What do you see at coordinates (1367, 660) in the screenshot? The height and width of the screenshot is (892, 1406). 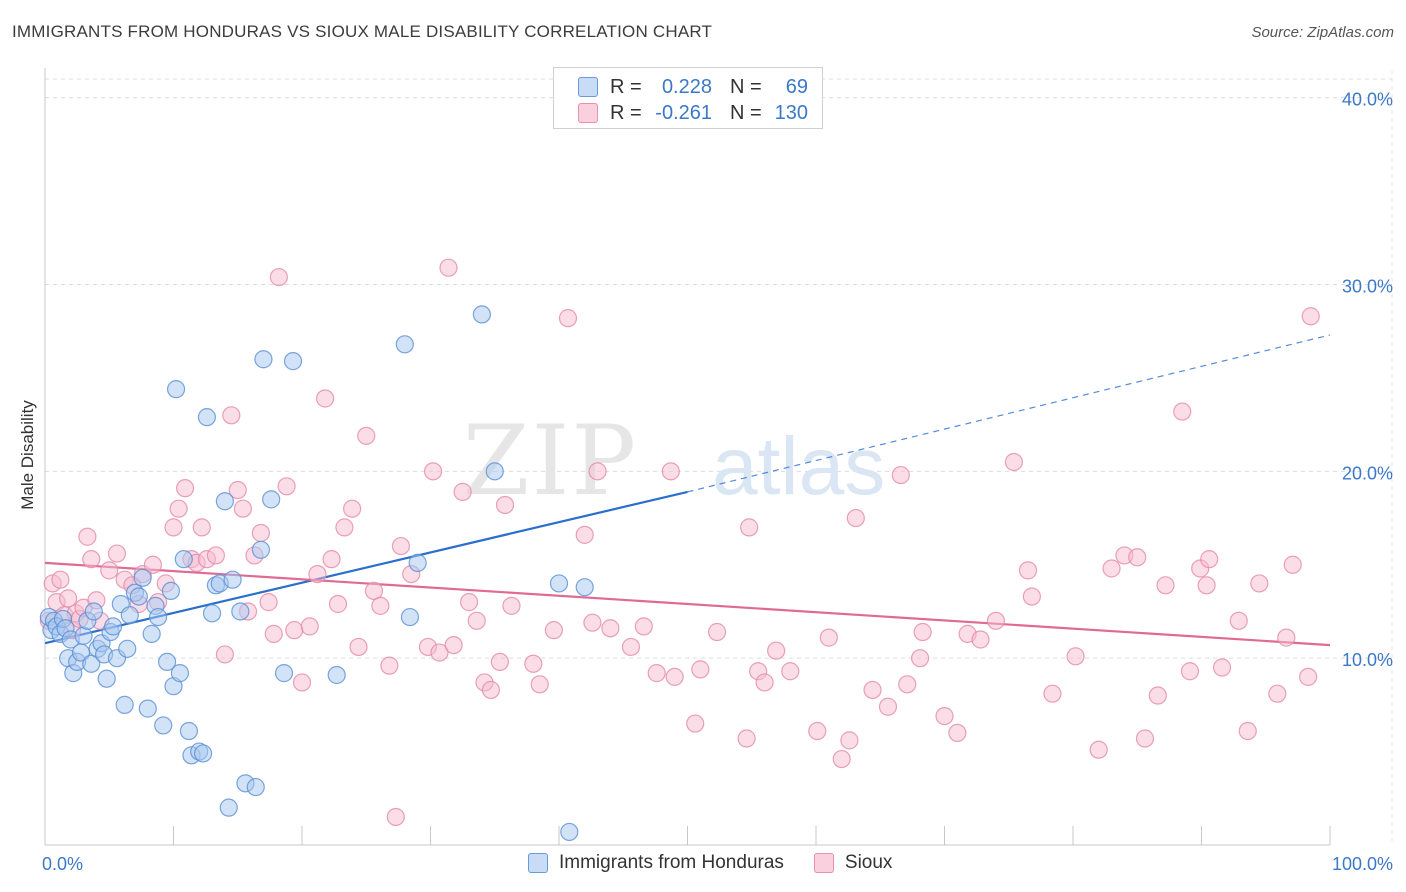 I see `y-tick-label: 10.0%` at bounding box center [1367, 660].